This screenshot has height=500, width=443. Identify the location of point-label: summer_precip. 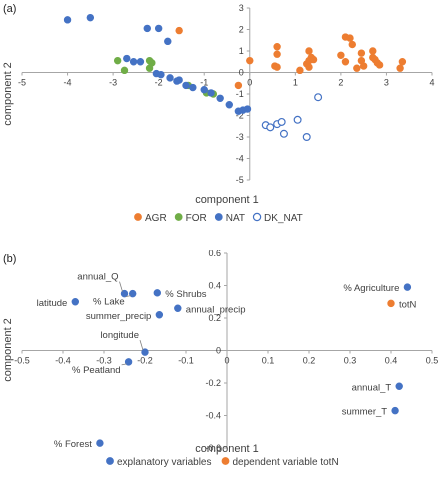
(118, 316).